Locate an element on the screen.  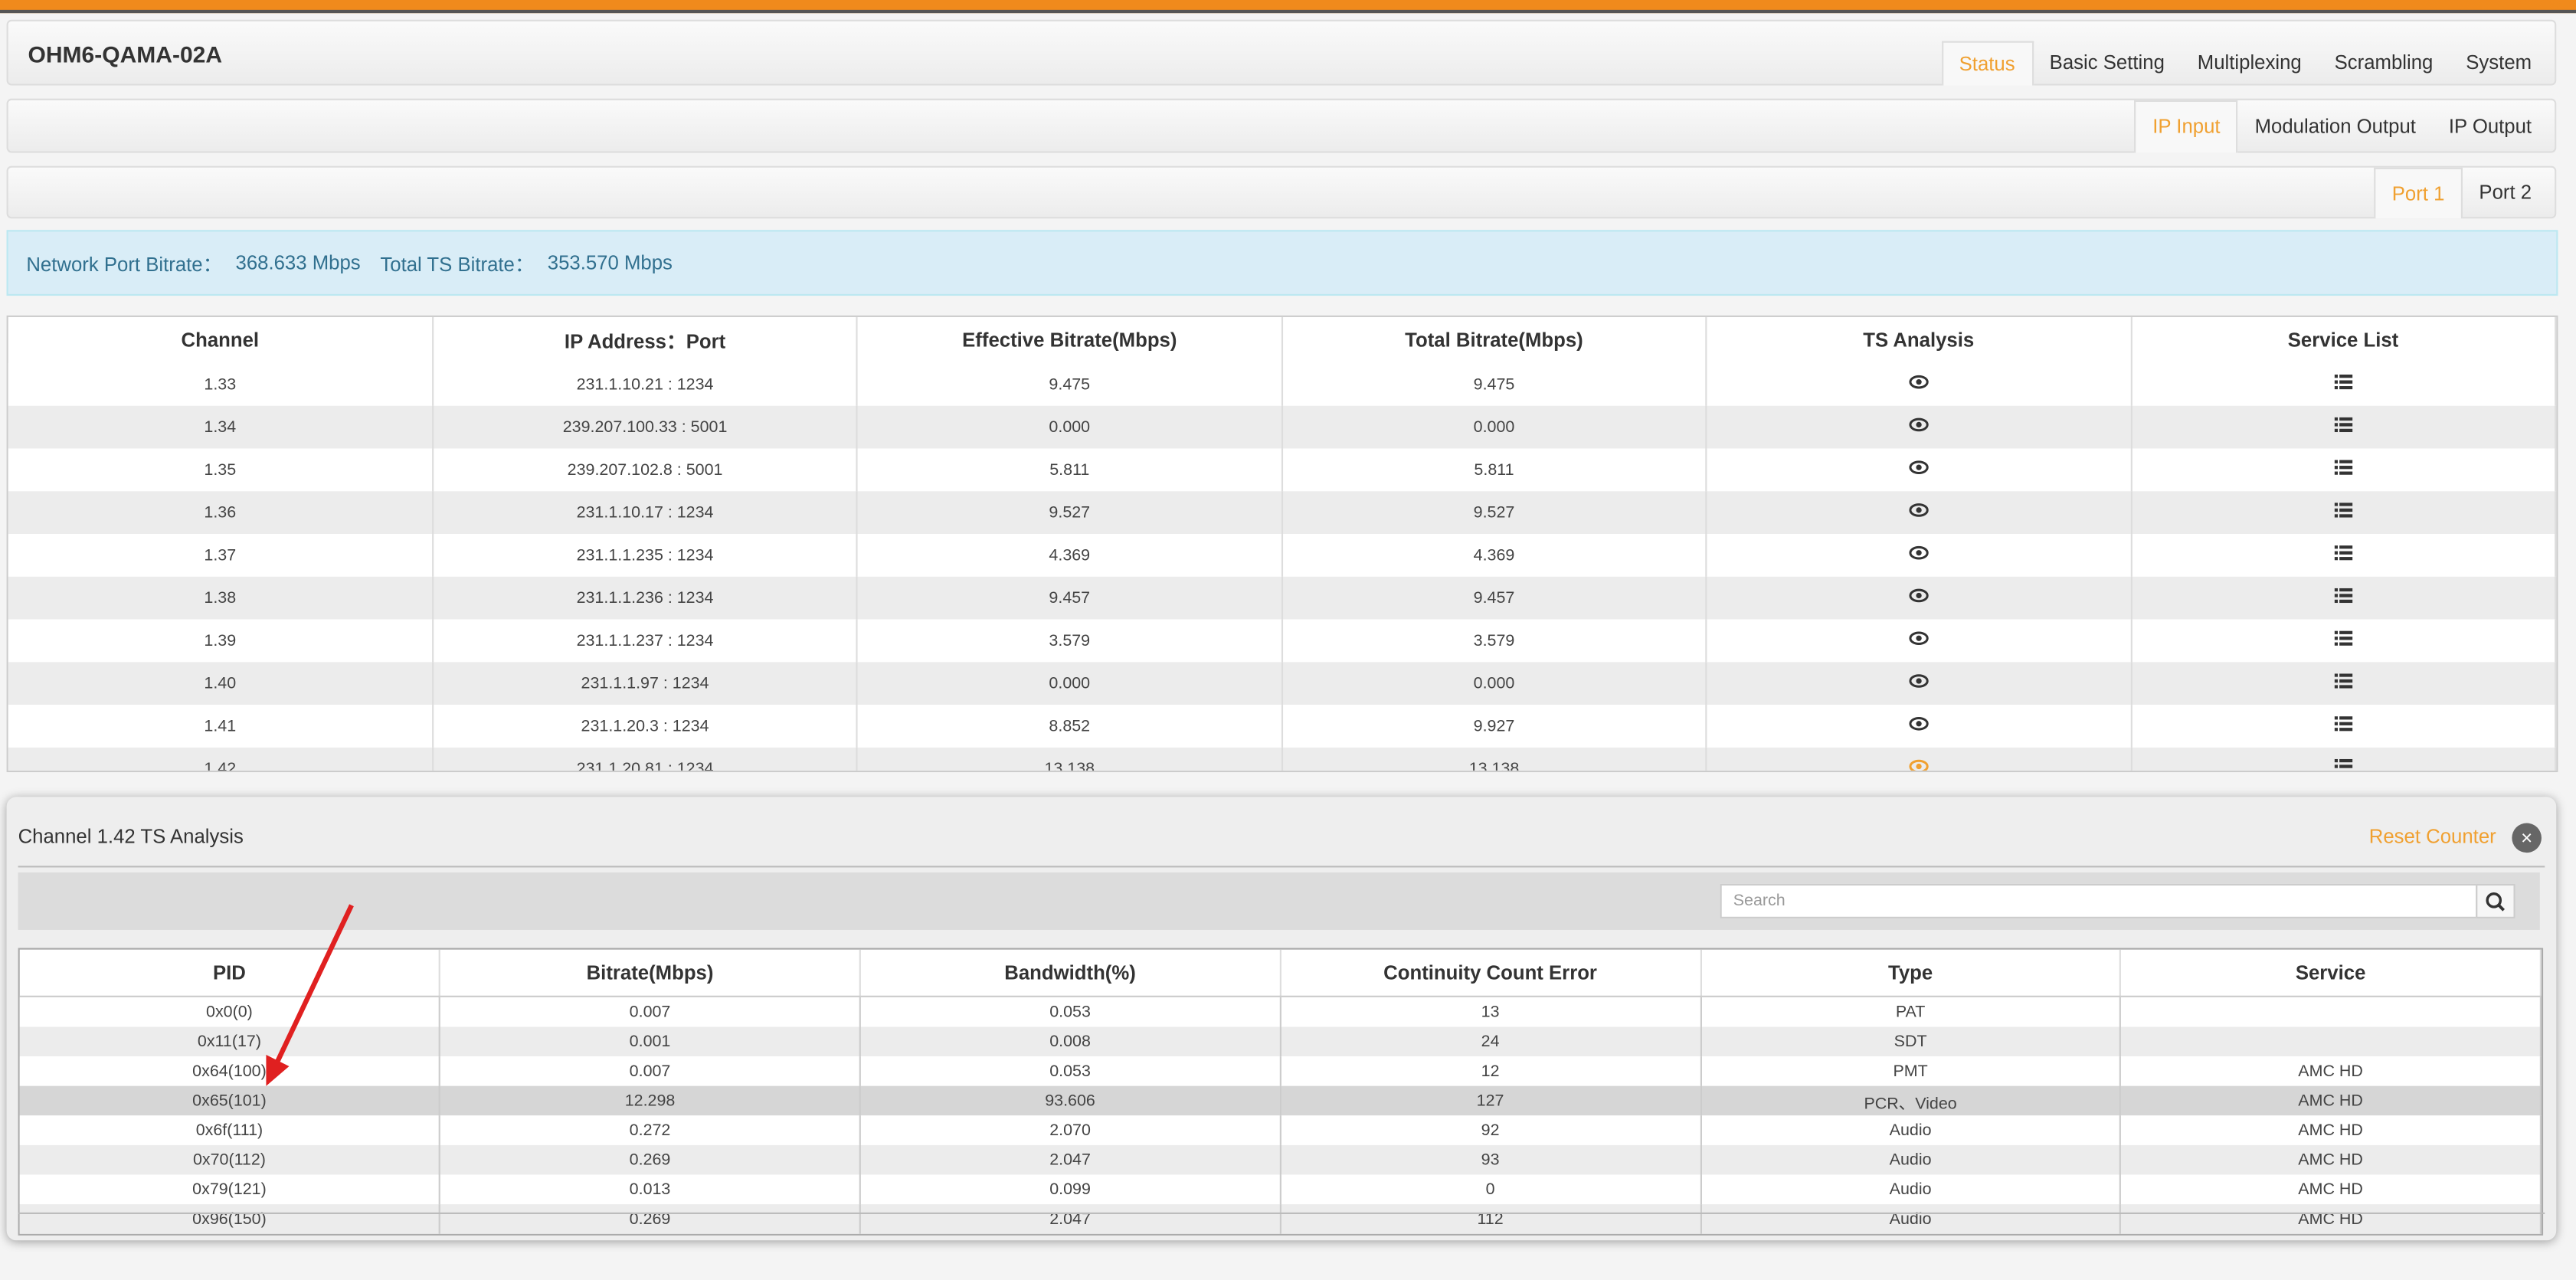
device-title: OHM6-QAMA-02A is located at coordinates (125, 54).